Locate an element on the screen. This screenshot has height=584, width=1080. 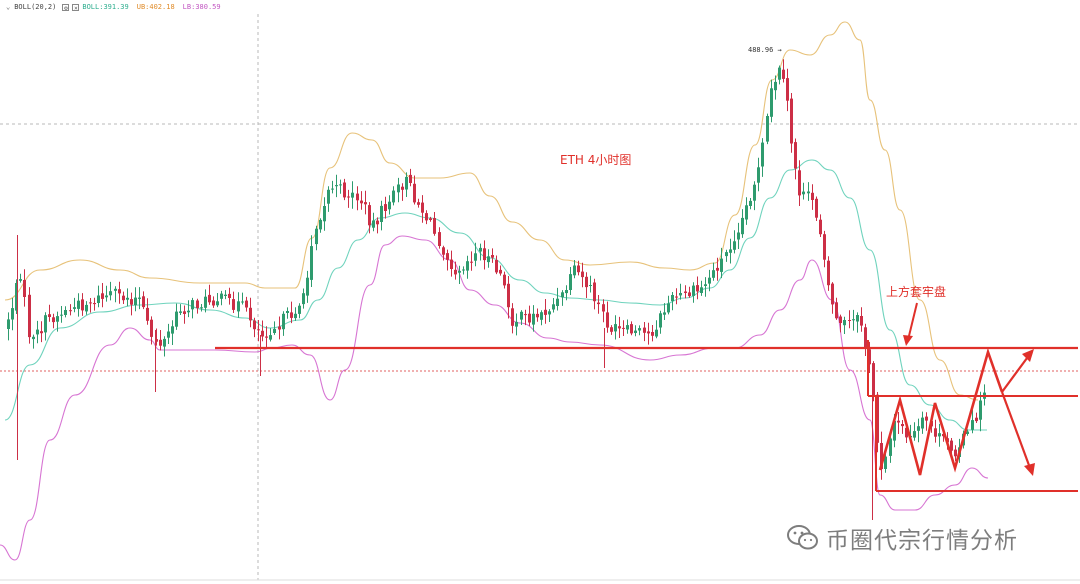
watermark: 币圈代宗行情分析 is located at coordinates (902, 538).